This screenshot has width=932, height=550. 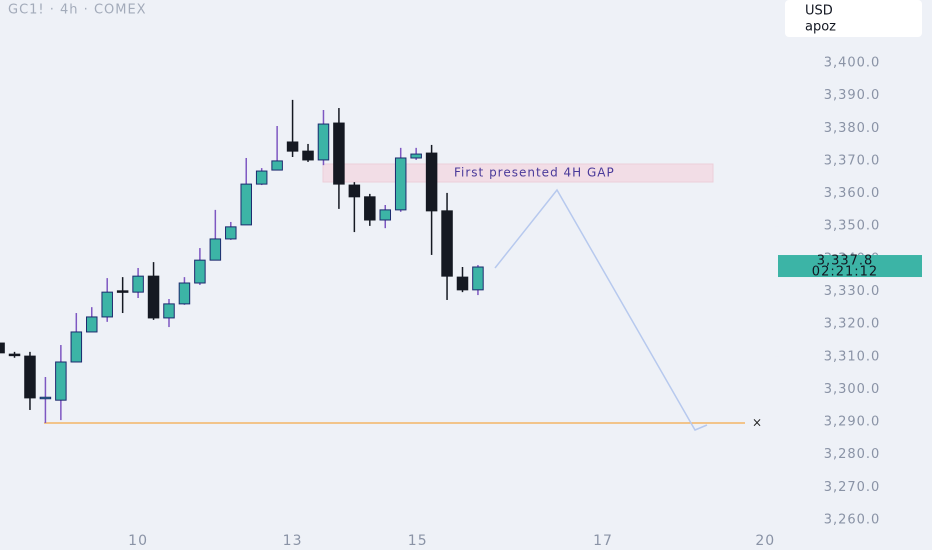 What do you see at coordinates (845, 261) in the screenshot?
I see `last-price: 3,337.8` at bounding box center [845, 261].